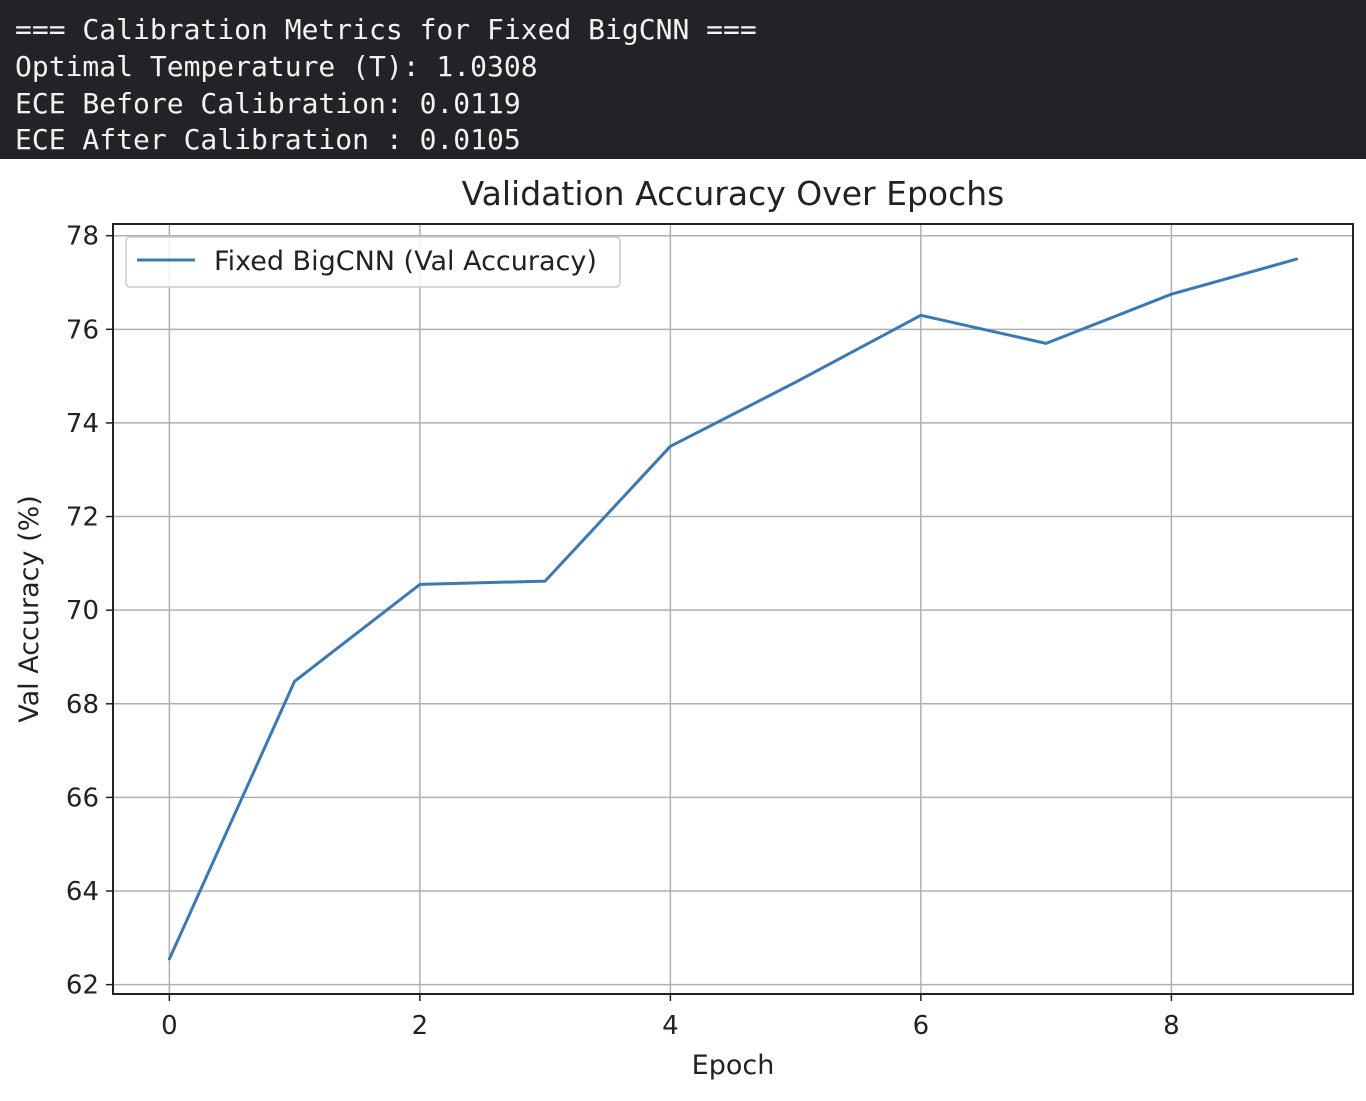 This screenshot has width=1366, height=1101. I want to click on x-tick-label: 6, so click(921, 1026).